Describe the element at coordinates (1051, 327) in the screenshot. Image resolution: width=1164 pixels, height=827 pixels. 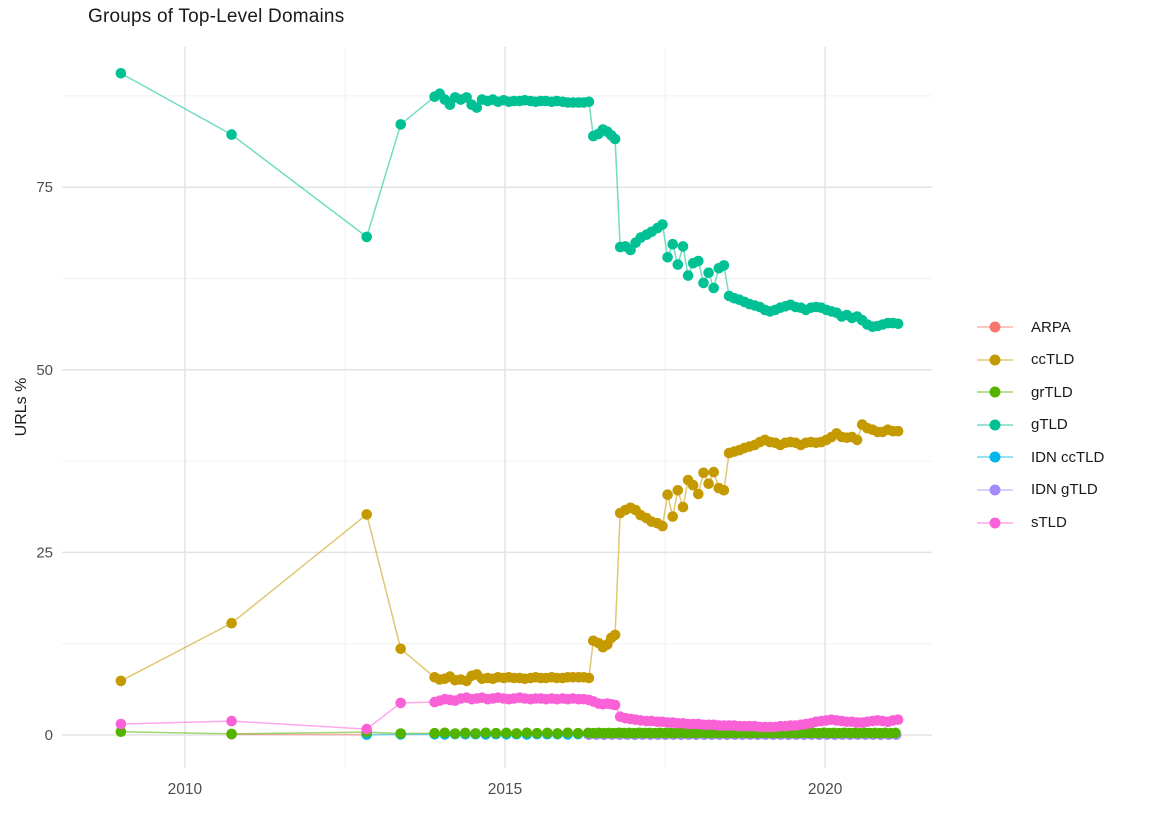
I see `legend-item-label: ARPA` at that location.